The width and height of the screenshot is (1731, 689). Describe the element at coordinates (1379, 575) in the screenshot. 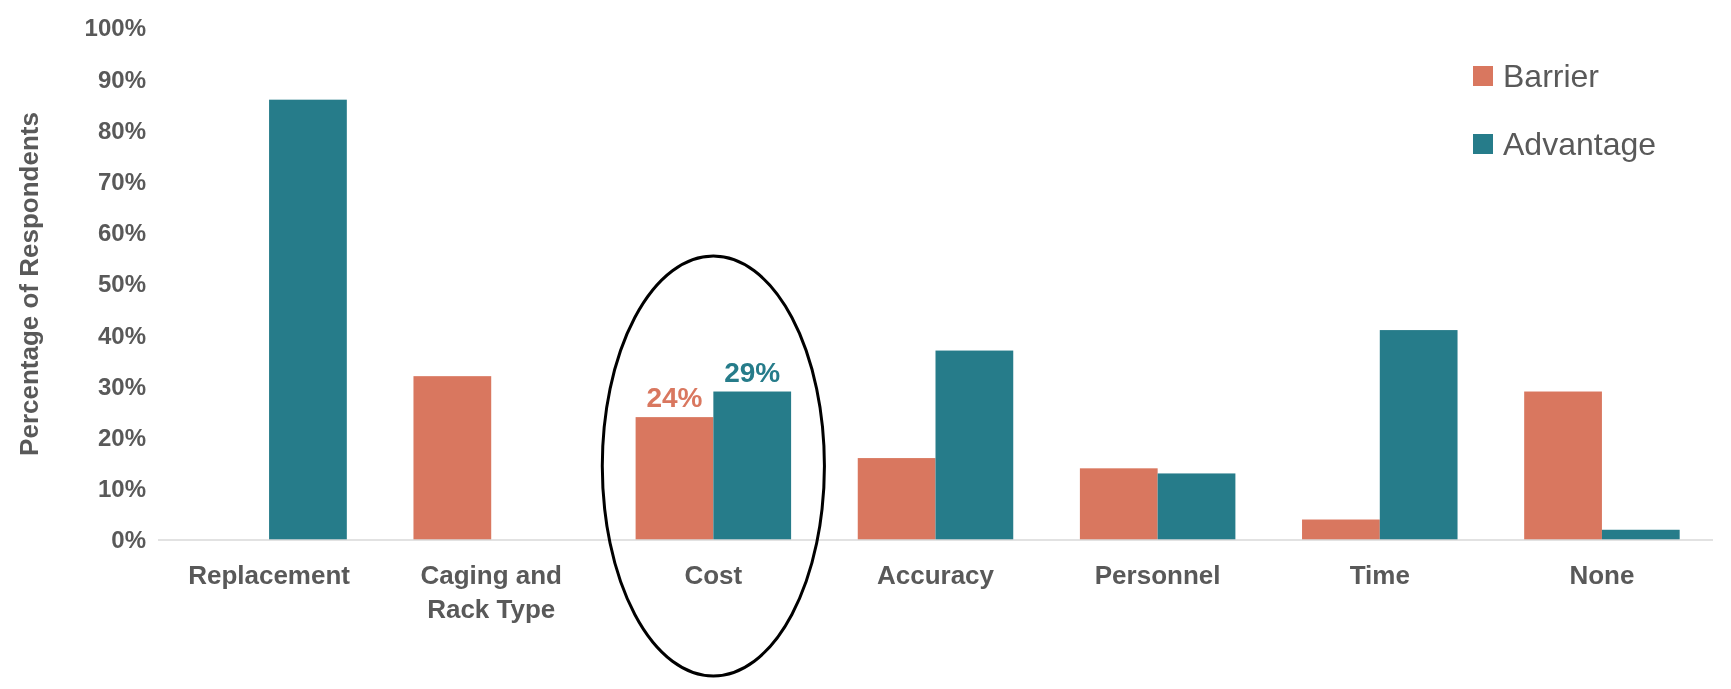

I see `x-tick-label: Time` at that location.